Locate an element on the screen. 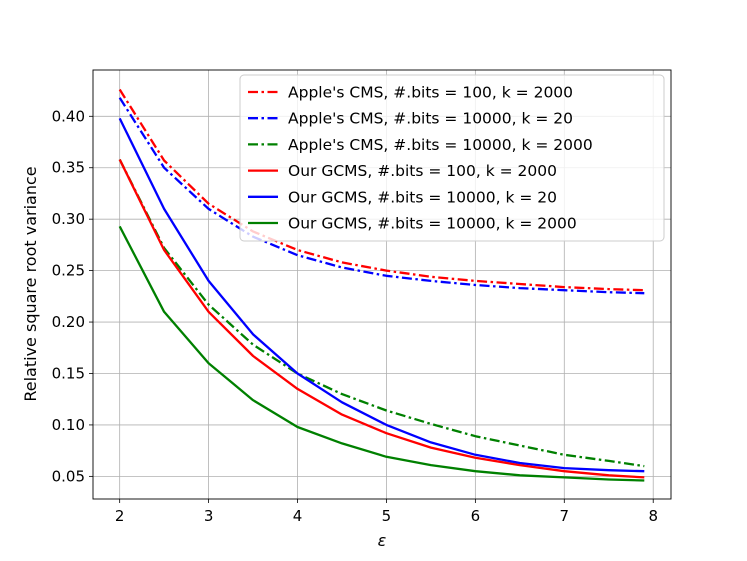  y-tick-label: 0.40 is located at coordinates (68, 116).